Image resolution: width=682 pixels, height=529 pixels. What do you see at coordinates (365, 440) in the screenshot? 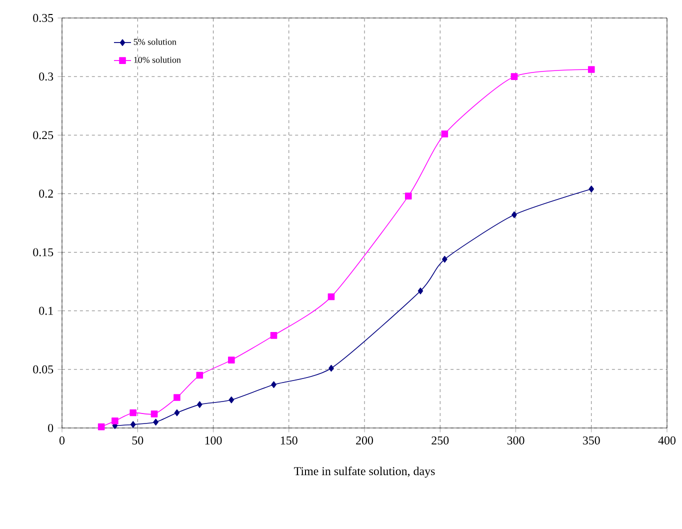
I see `x-tick-label: 200` at bounding box center [365, 440].